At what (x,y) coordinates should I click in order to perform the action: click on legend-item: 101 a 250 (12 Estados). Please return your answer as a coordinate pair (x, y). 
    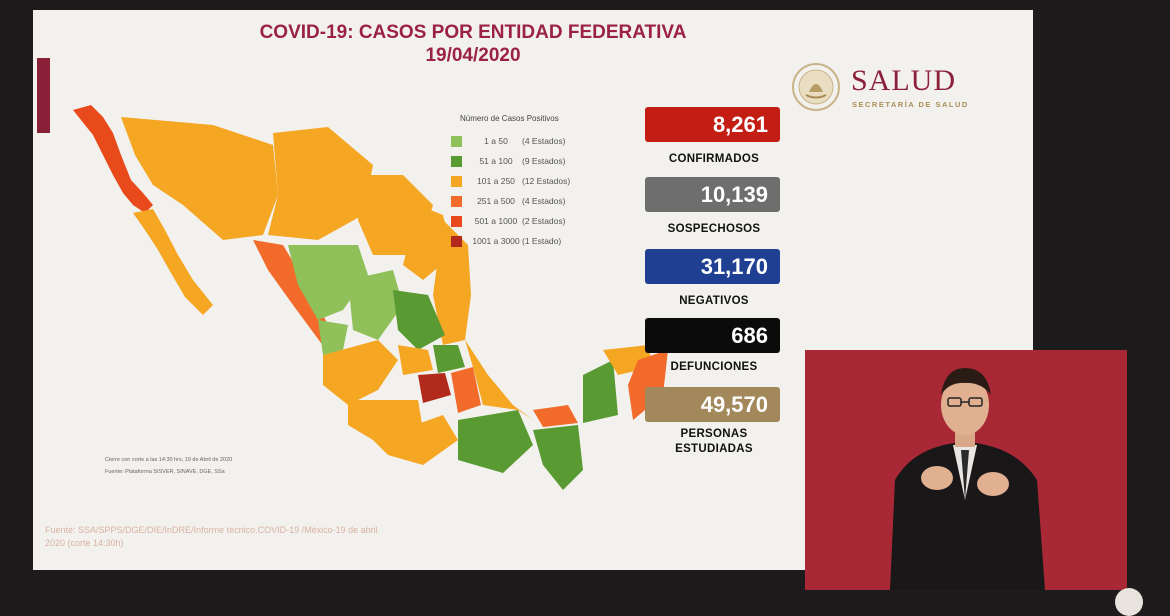
    Looking at the image, I should click on (510, 181).